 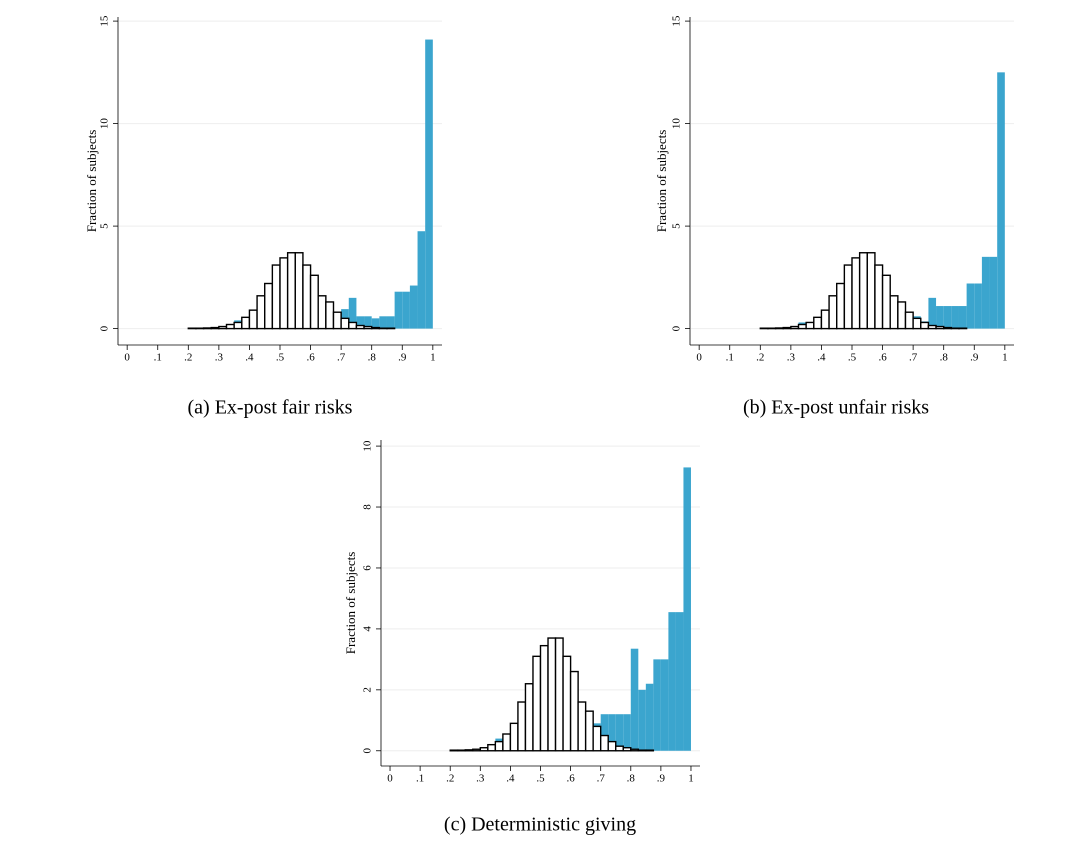 What do you see at coordinates (677, 226) in the screenshot?
I see `y-tick-label: 5` at bounding box center [677, 226].